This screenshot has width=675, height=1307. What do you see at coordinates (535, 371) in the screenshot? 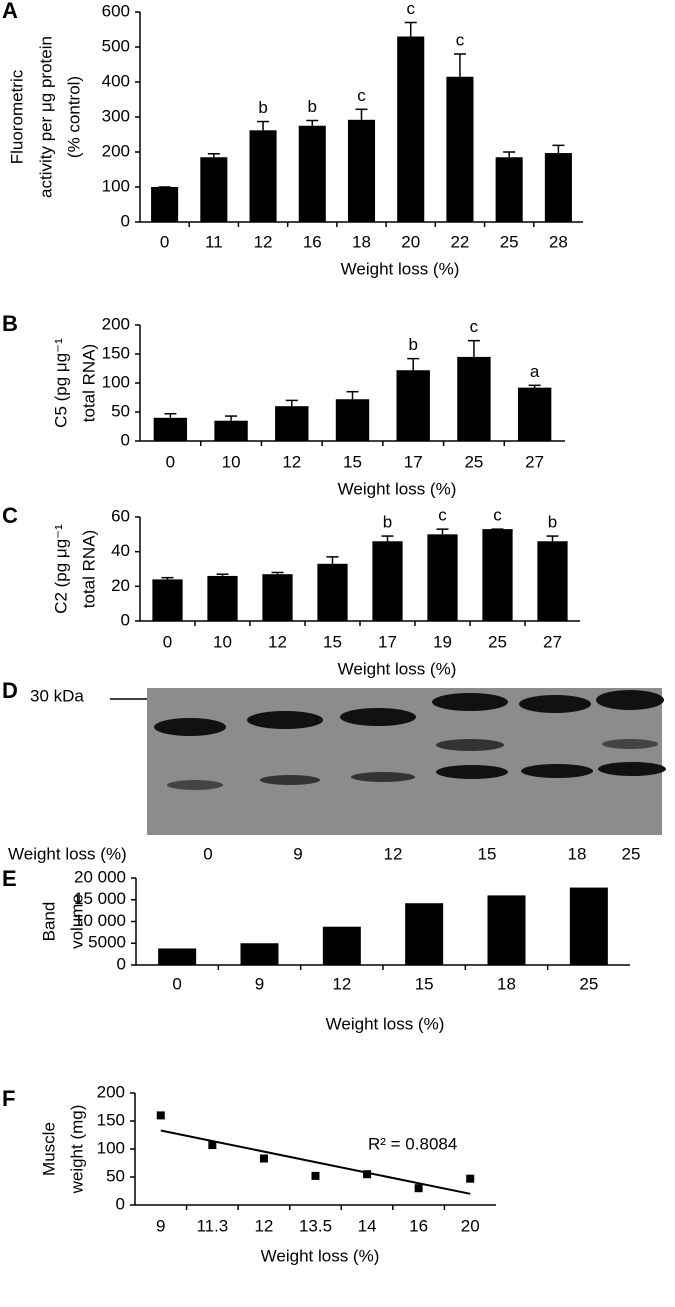
I see `significance-label: a` at bounding box center [535, 371].